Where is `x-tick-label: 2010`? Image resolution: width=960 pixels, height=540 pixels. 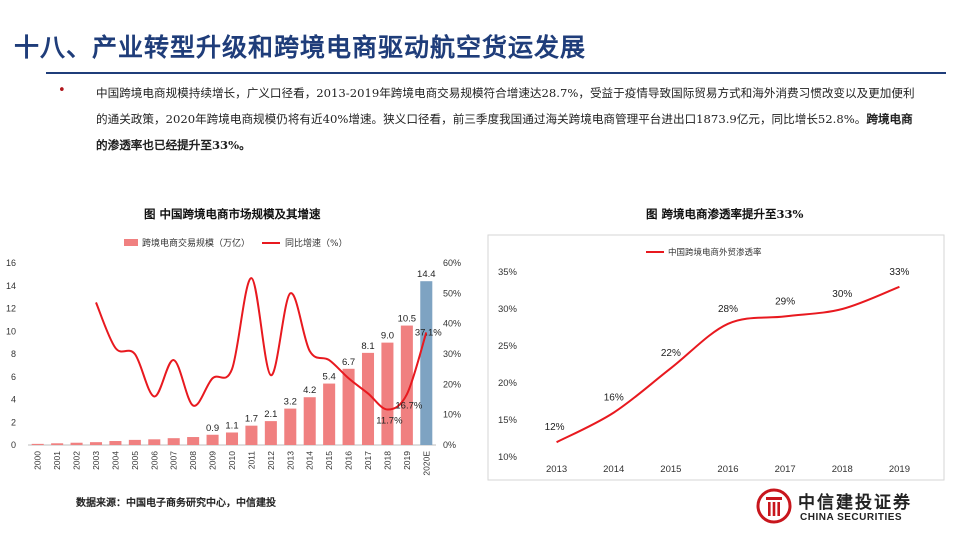 x-tick-label: 2010 is located at coordinates (232, 460).